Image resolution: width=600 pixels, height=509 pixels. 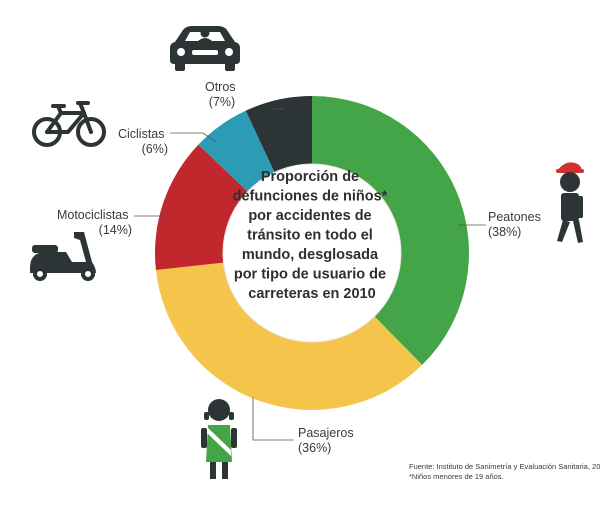 I want to click on leader-line-ciclistas, so click(x=193, y=137).